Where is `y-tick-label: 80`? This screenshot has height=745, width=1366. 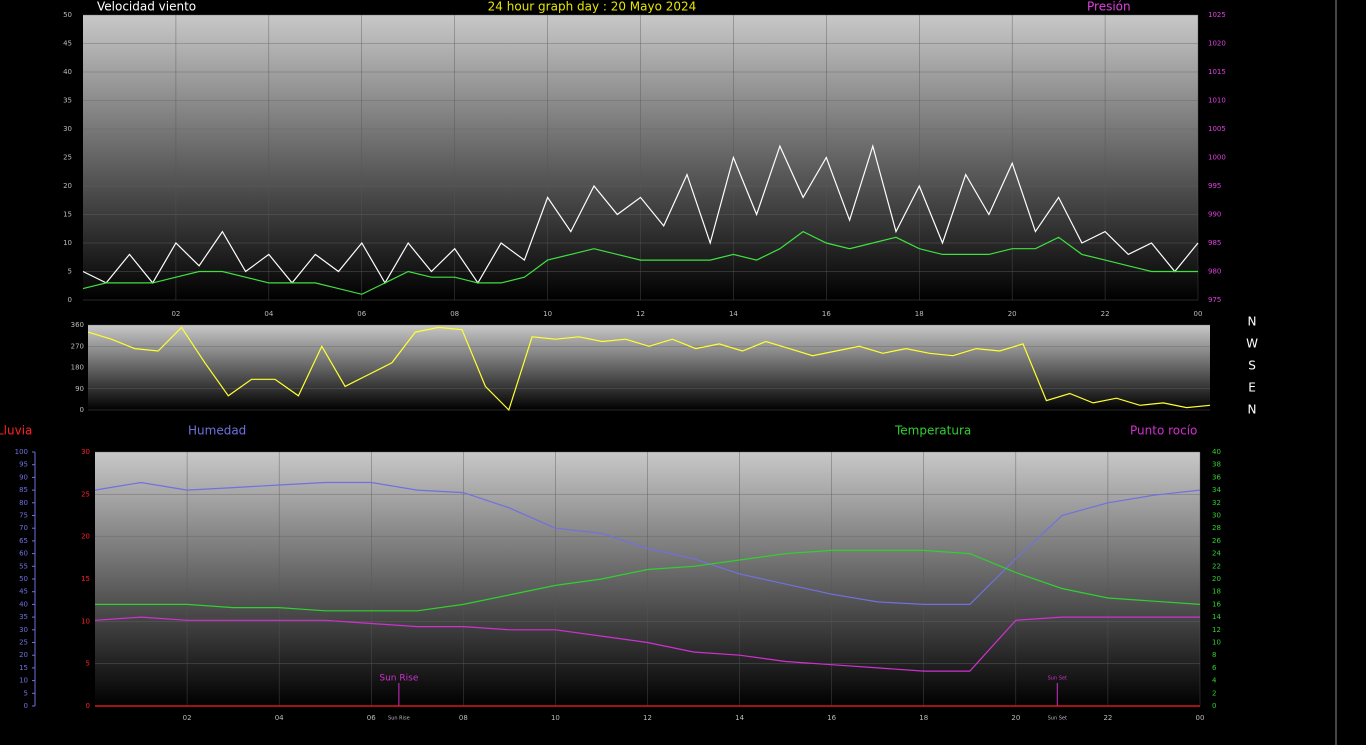 y-tick-label: 80 is located at coordinates (23, 503).